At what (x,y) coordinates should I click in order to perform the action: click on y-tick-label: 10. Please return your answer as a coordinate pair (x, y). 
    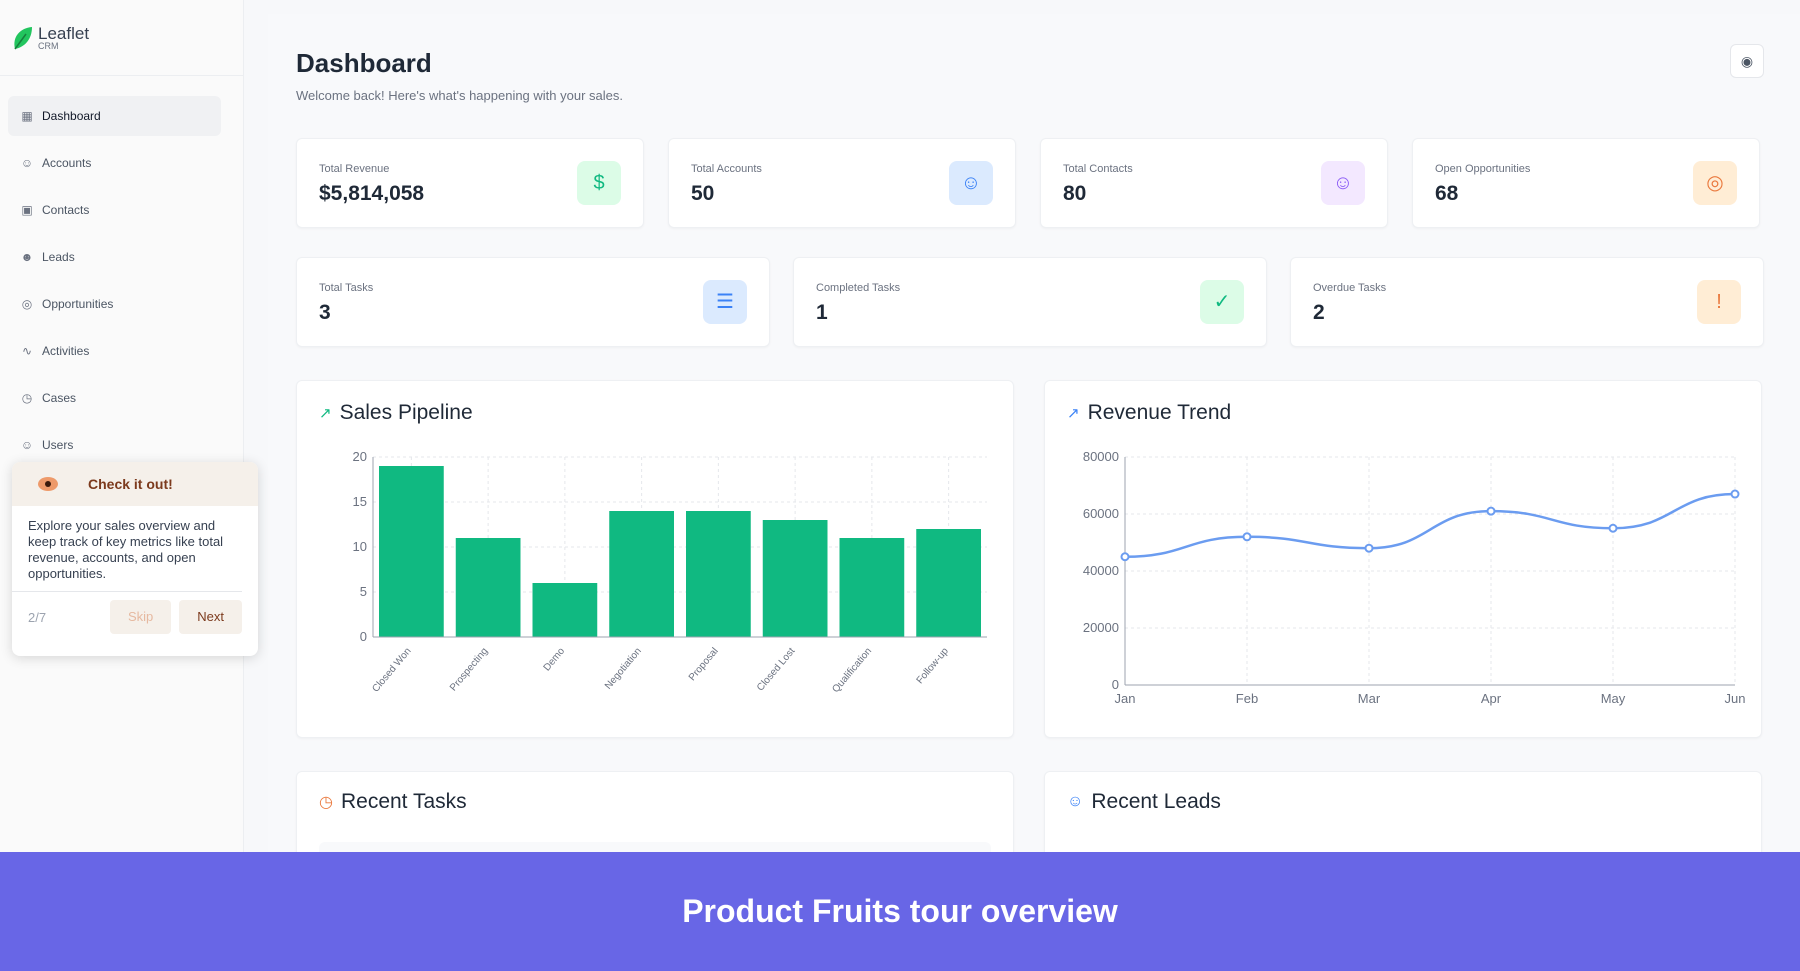
    Looking at the image, I should click on (360, 546).